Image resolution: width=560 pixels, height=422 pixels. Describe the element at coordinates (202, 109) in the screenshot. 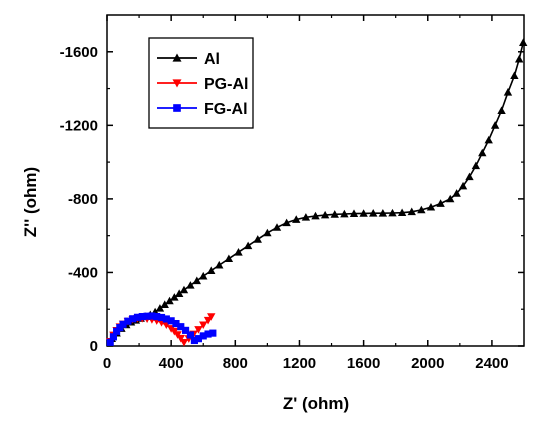

I see `legend-item: FG-Al` at that location.